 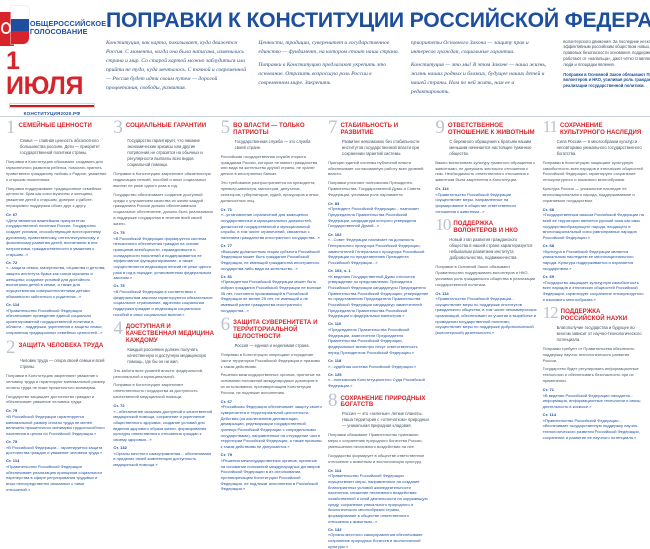 What do you see at coordinates (332, 400) in the screenshot?
I see `section-number: 8` at bounding box center [332, 400].